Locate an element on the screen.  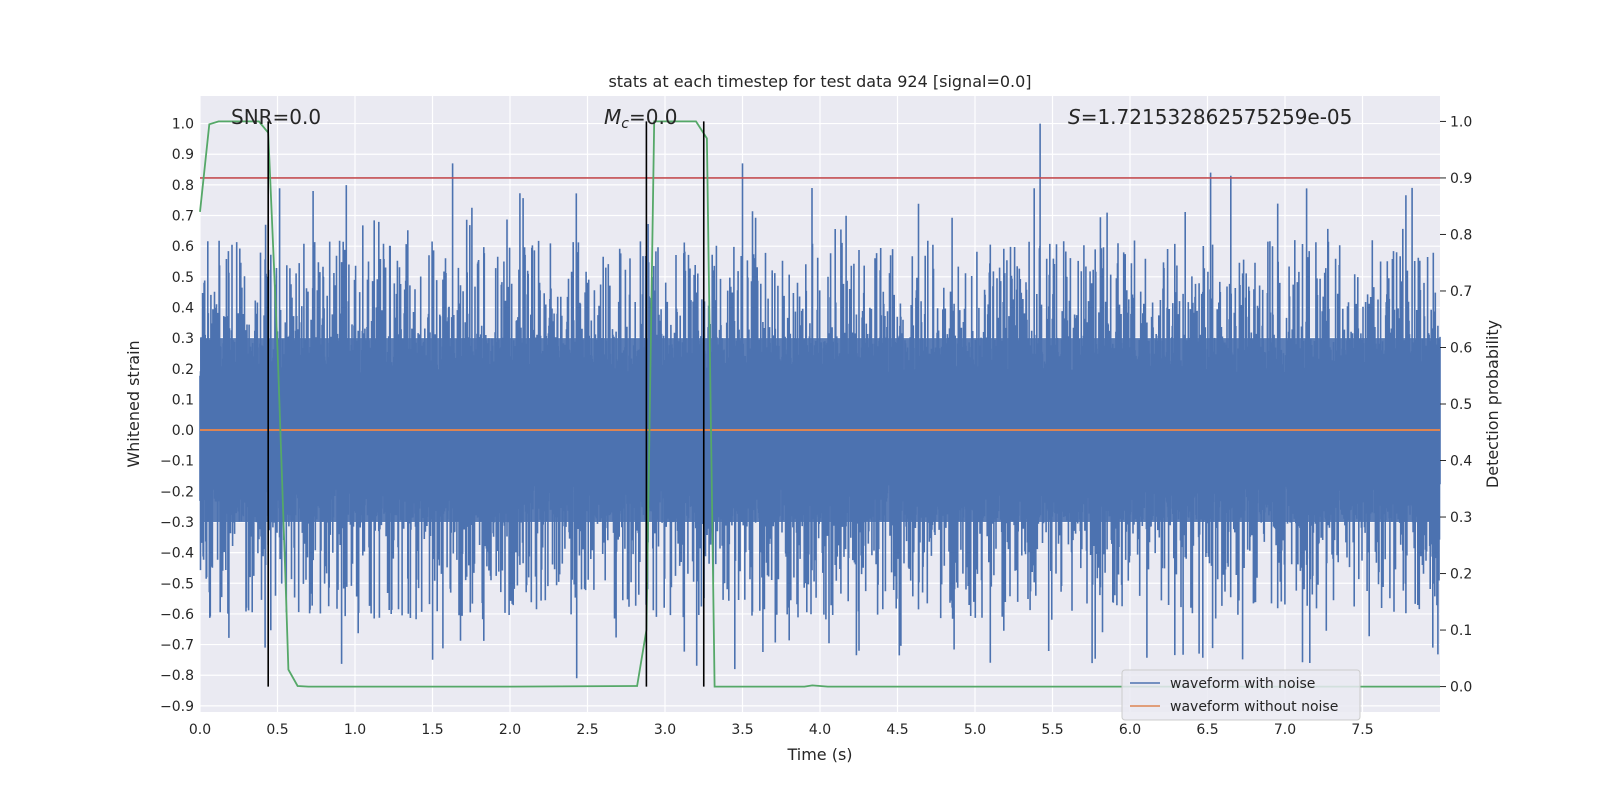
x-tick-label: 6.5 is located at coordinates (1207, 730).